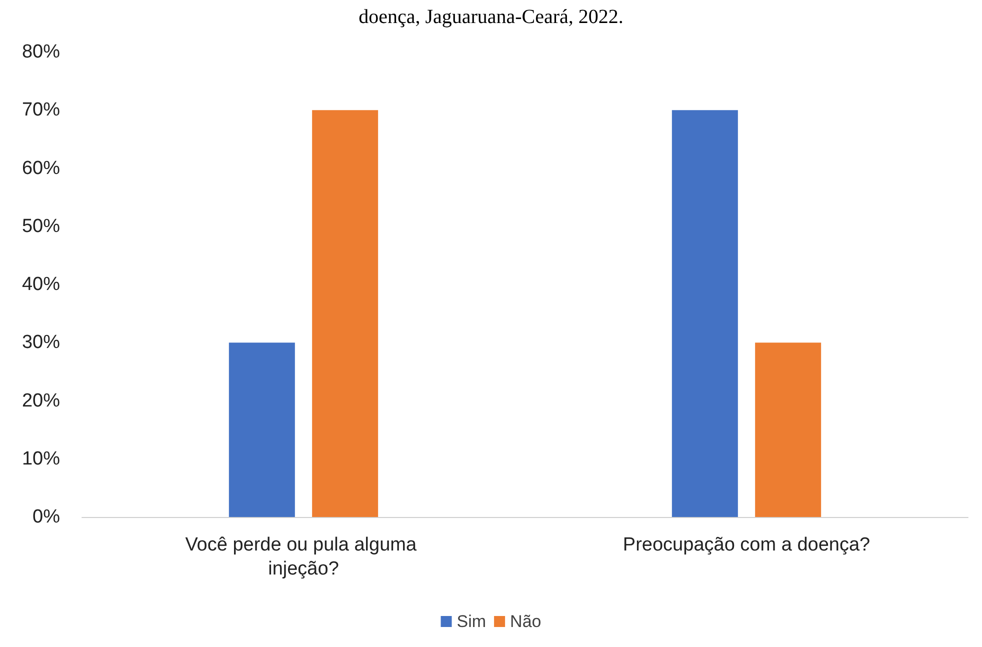 The height and width of the screenshot is (647, 982). What do you see at coordinates (746, 545) in the screenshot?
I see `x-tick-label: Preocupação com a doença?` at bounding box center [746, 545].